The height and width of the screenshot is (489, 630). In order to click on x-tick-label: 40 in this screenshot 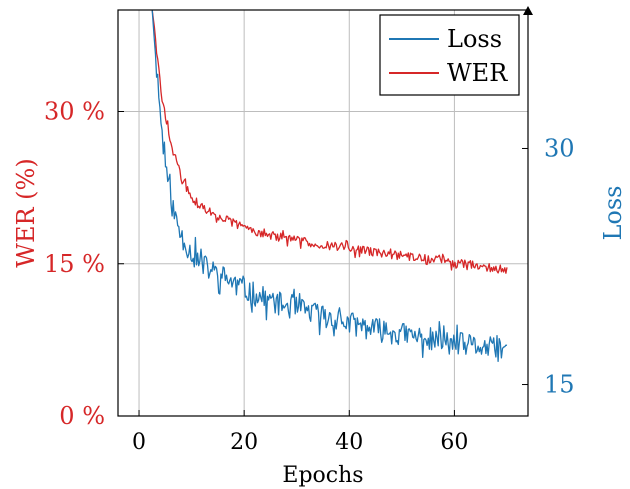, I will do `click(349, 442)`.